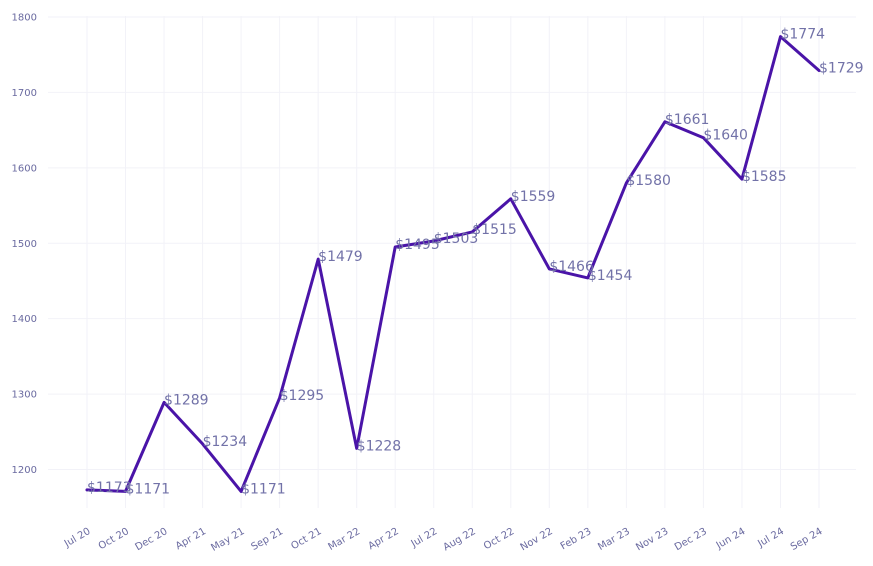  I want to click on data-label: $1234, so click(225, 442).